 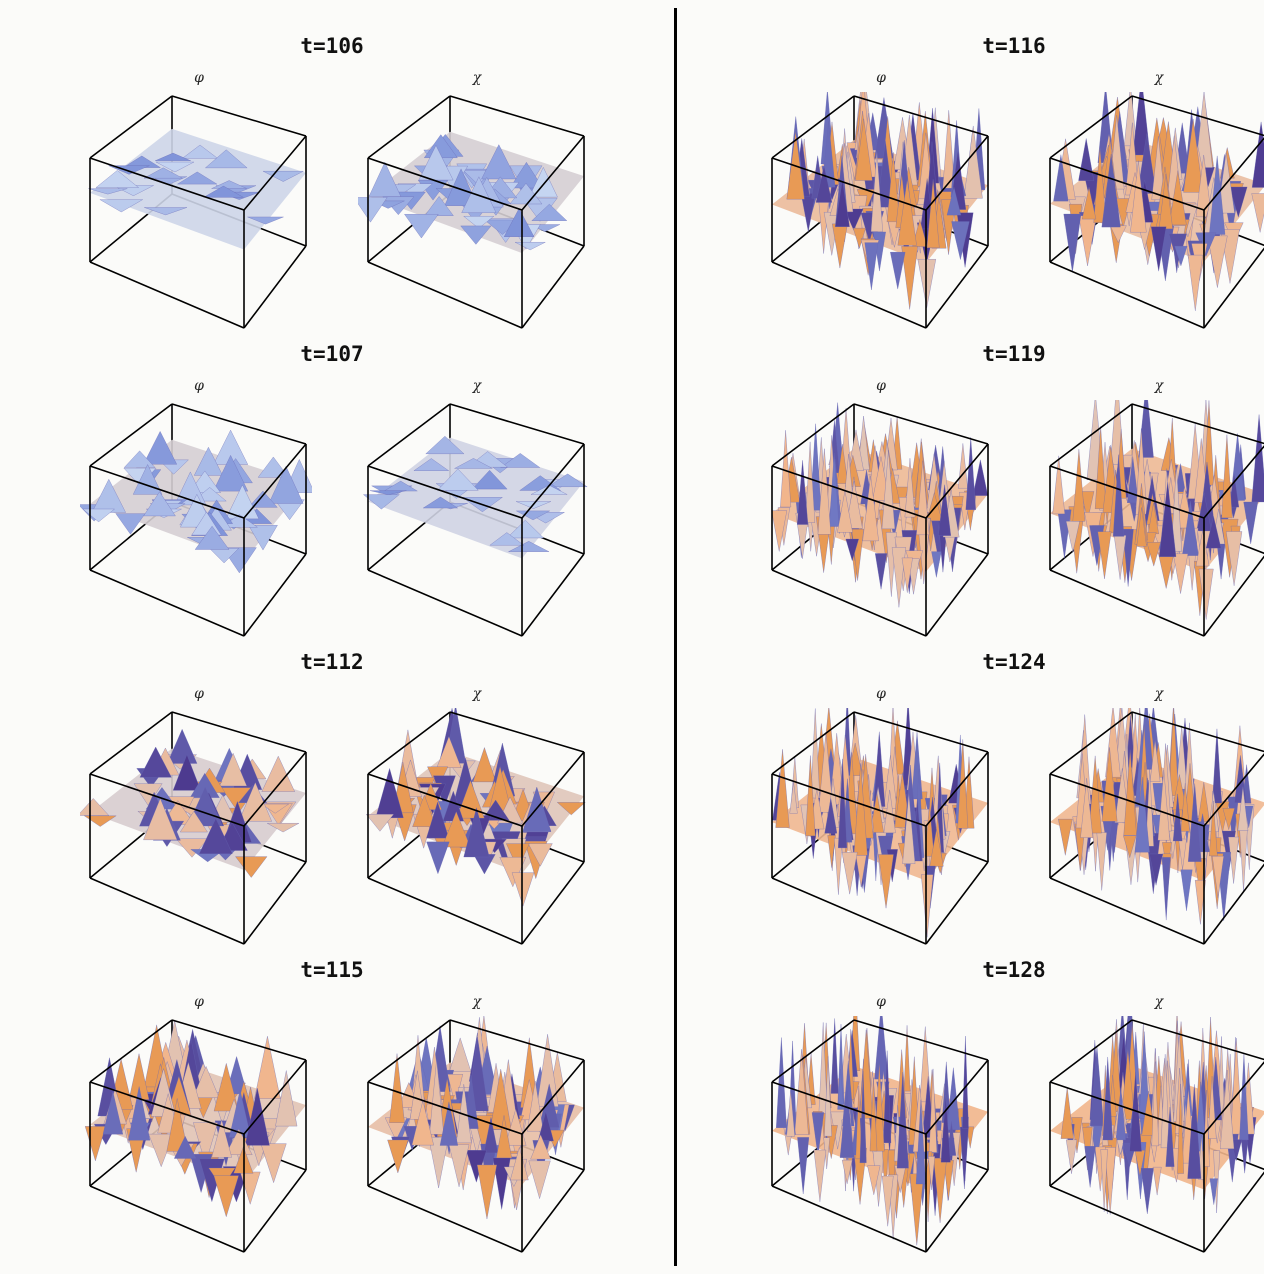 What do you see at coordinates (1014, 662) in the screenshot?
I see `time-label: t=124` at bounding box center [1014, 662].